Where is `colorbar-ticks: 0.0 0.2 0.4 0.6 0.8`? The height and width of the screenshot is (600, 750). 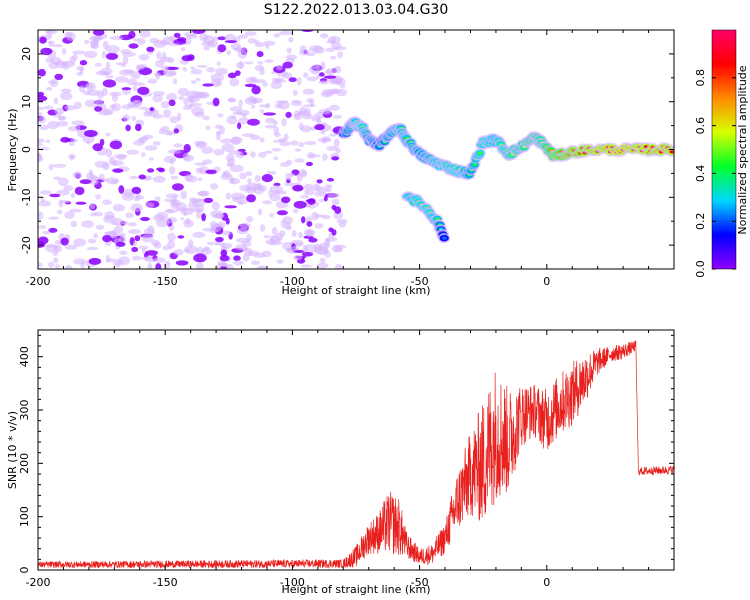
colorbar-ticks: 0.0 0.2 0.4 0.6 0.8 is located at coordinates (715, 173).